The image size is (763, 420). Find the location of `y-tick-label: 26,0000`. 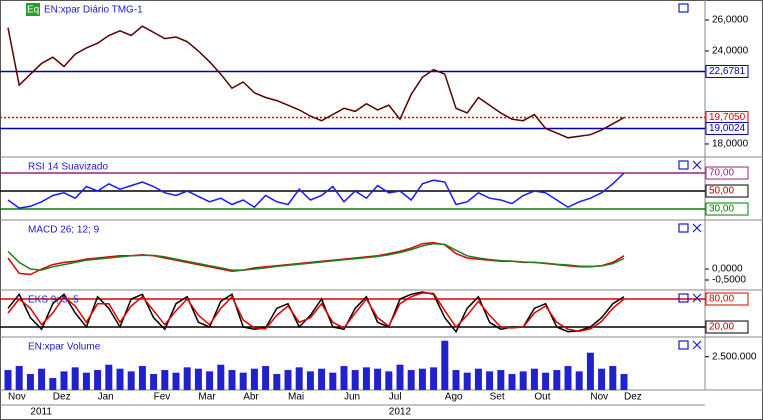

y-tick-label: 26,0000 is located at coordinates (730, 20).